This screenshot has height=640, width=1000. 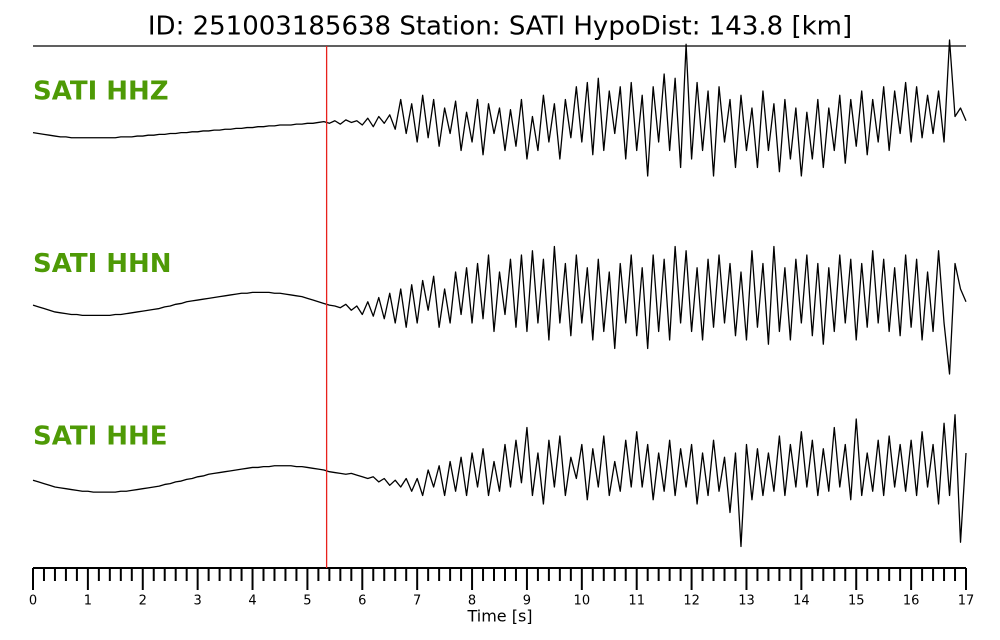 I want to click on trace-label: SATI HHN, so click(x=102, y=264).